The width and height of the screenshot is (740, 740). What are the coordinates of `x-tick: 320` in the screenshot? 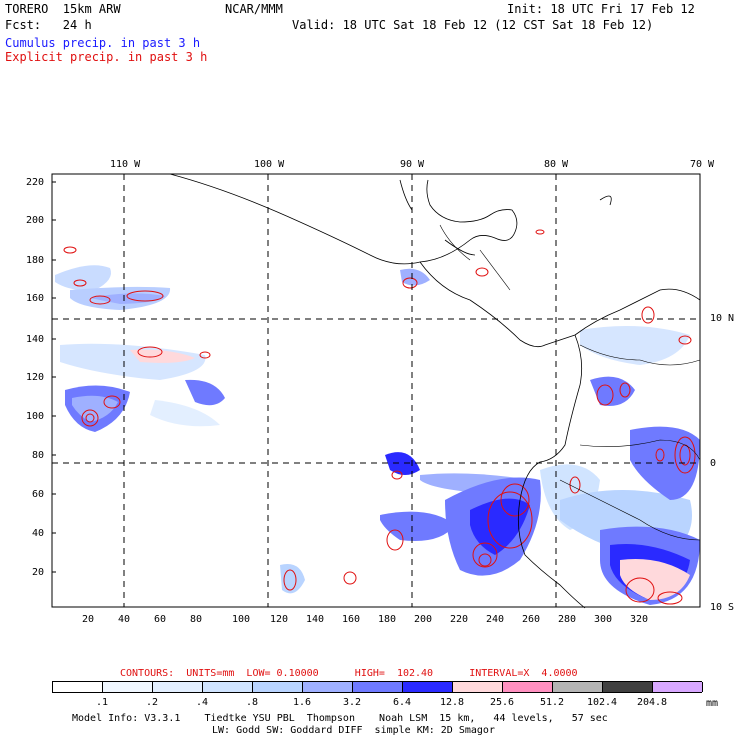 It's located at (639, 619).